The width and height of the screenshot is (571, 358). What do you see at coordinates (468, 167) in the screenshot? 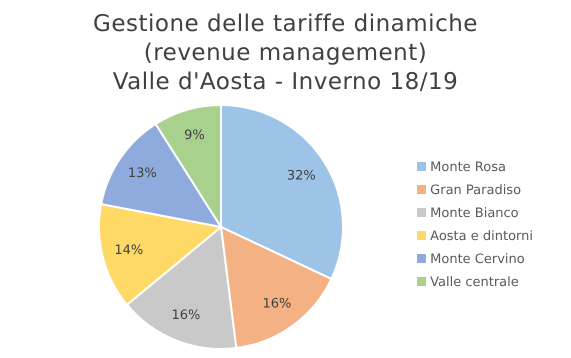
I see `legend-label: Monte Rosa` at bounding box center [468, 167].